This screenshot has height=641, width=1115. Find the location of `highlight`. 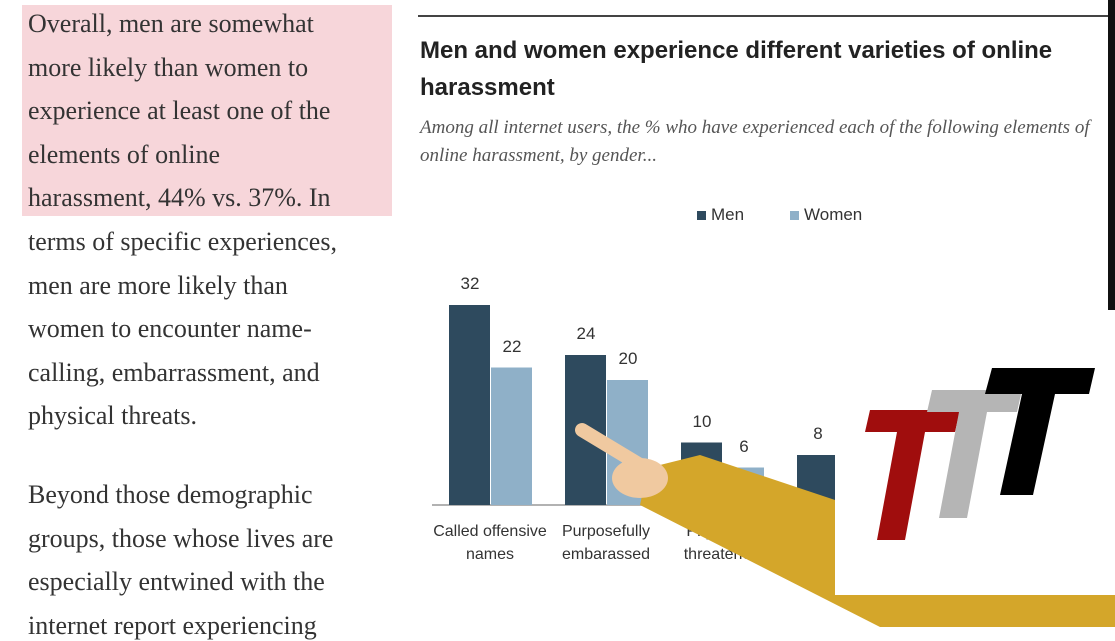

highlight is located at coordinates (207, 110).